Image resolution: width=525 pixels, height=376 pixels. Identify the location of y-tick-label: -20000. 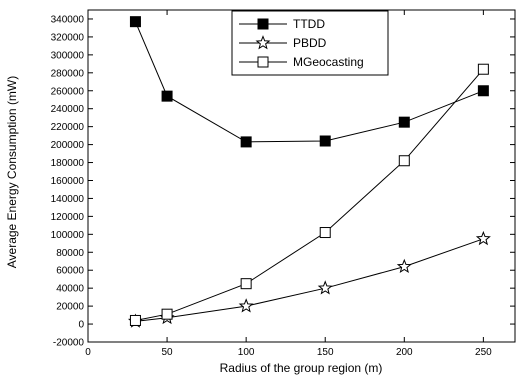
(69, 343).